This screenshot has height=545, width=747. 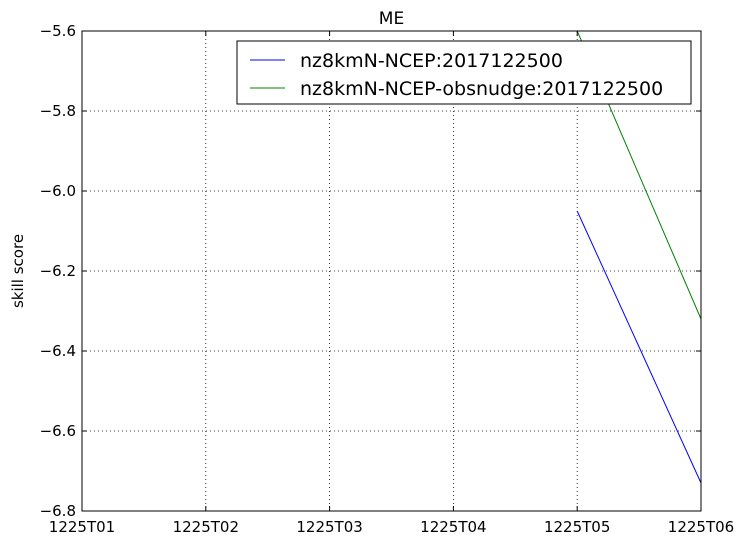 What do you see at coordinates (18, 271) in the screenshot?
I see `y-axis-label: skill score` at bounding box center [18, 271].